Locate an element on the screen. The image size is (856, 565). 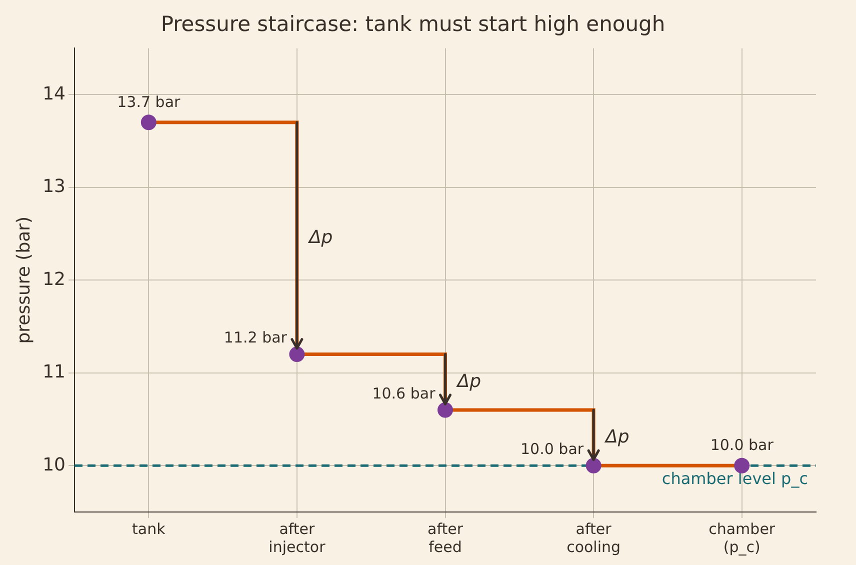
data-label: 11.2 bar is located at coordinates (256, 337).